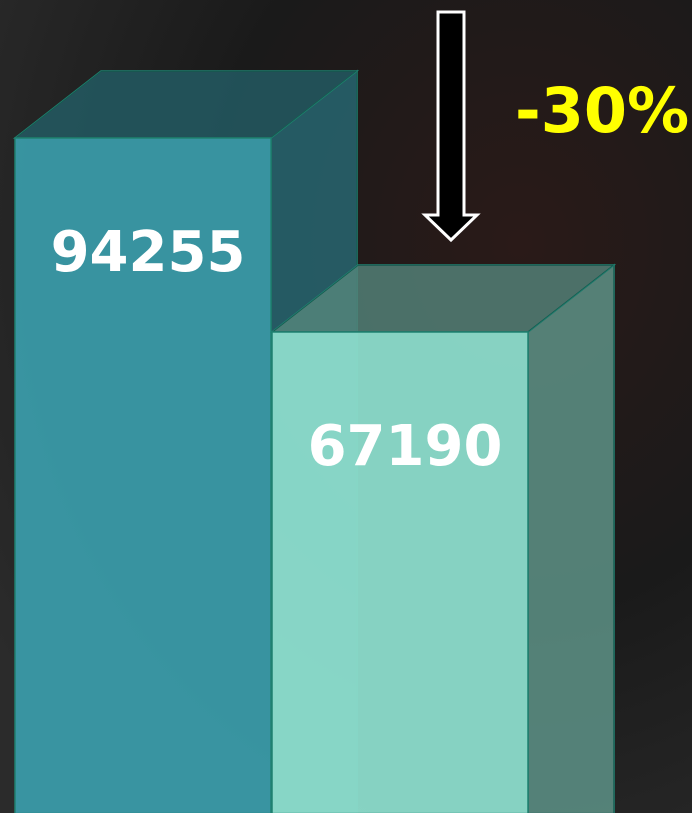  I want to click on down-arrow, so click(451, 126).